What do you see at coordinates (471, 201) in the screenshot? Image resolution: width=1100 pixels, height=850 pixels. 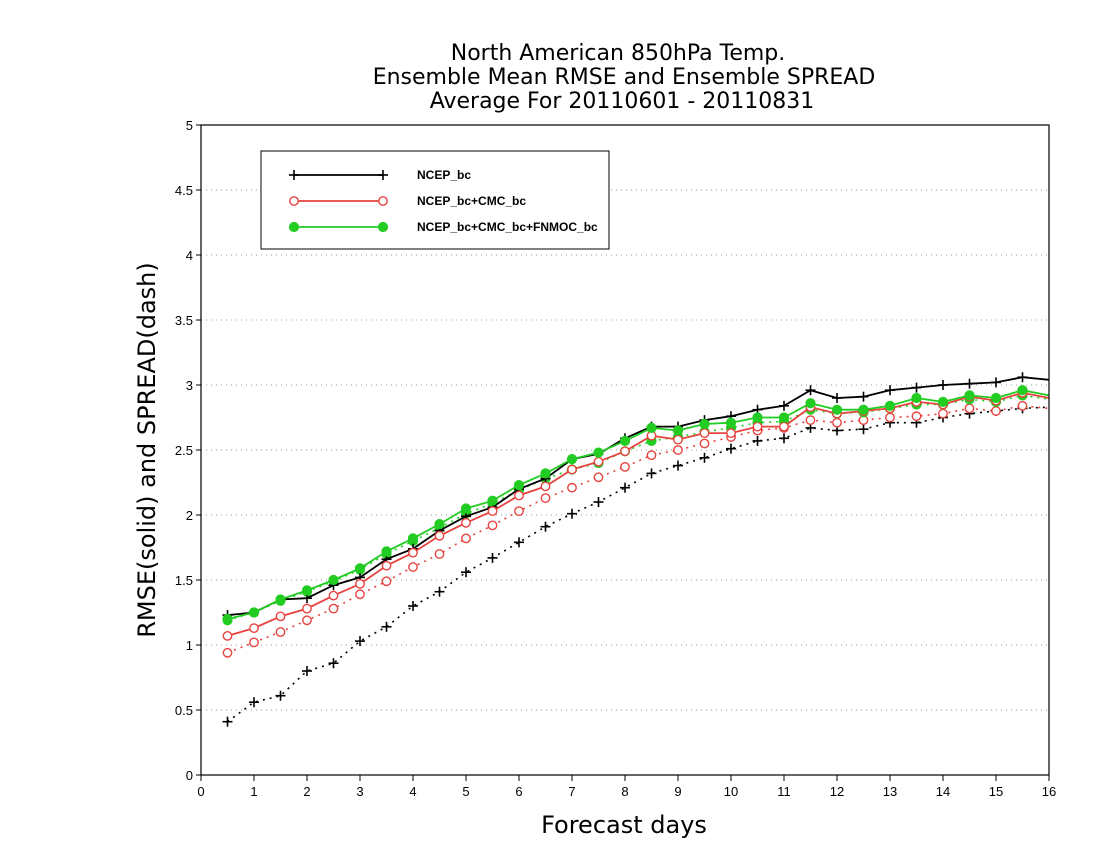 I see `legend-label: NCEP_bc+CMC_bc` at bounding box center [471, 201].